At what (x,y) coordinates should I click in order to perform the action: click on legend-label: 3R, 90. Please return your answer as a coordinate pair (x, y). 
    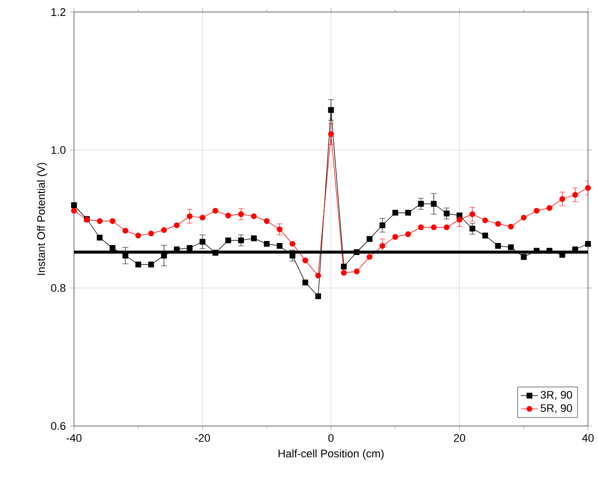
    Looking at the image, I should click on (556, 395).